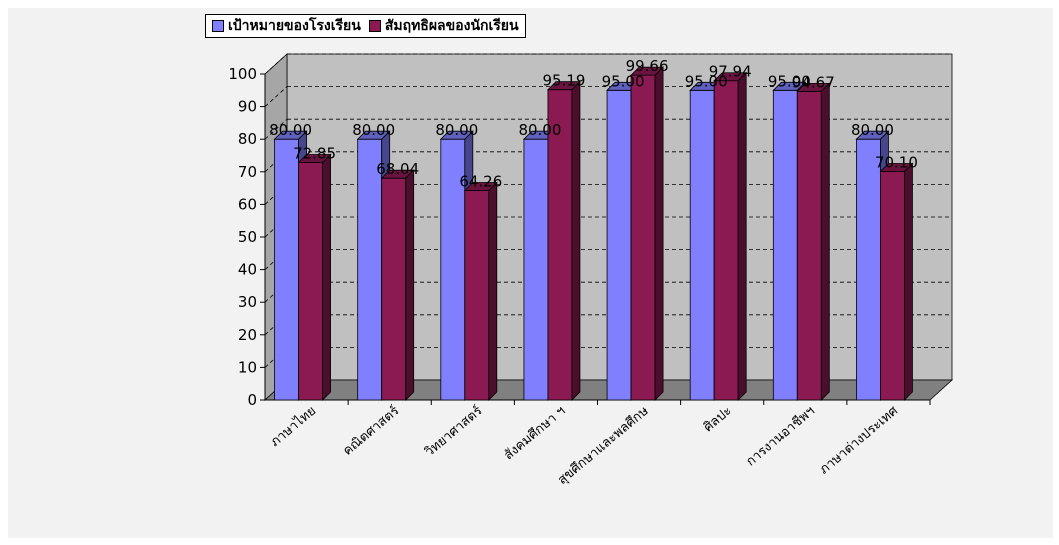  What do you see at coordinates (247, 107) in the screenshot?
I see `y-tick-label: 90` at bounding box center [247, 107].